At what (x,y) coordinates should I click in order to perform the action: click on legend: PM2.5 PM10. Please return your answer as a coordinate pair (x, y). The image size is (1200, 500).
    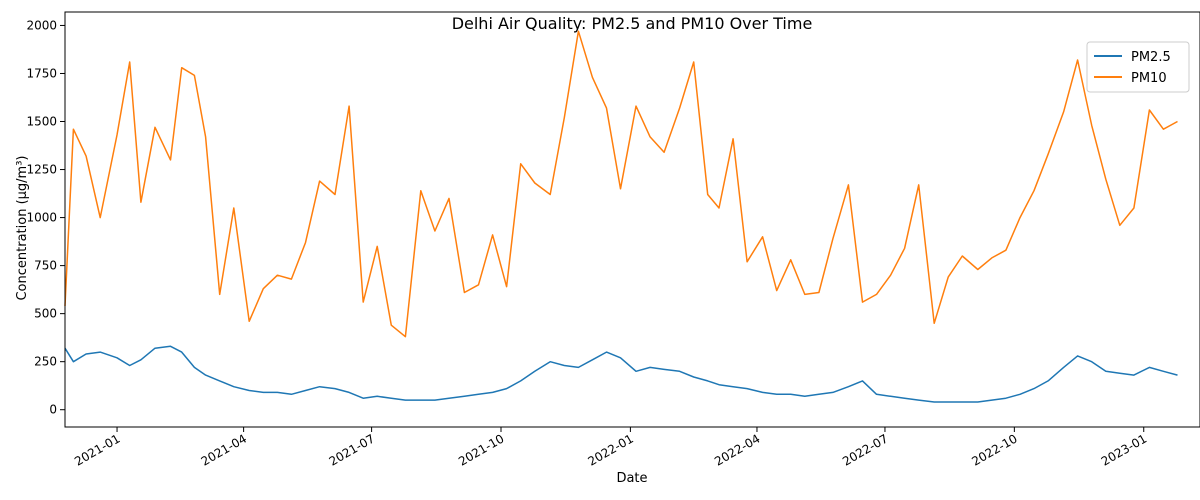
    Looking at the image, I should click on (1138, 67).